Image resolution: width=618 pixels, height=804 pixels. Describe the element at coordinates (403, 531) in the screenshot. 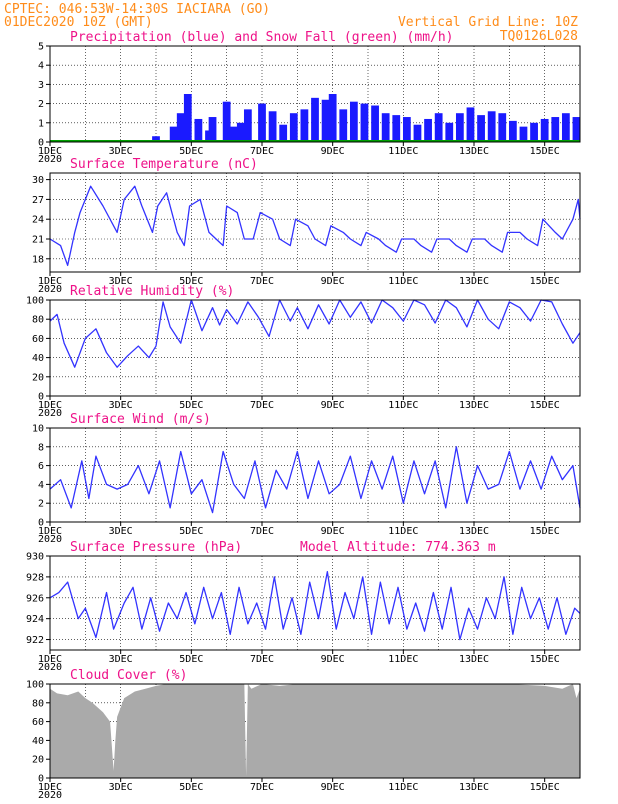

I see `wind-xtick-label: 11DEC` at that location.